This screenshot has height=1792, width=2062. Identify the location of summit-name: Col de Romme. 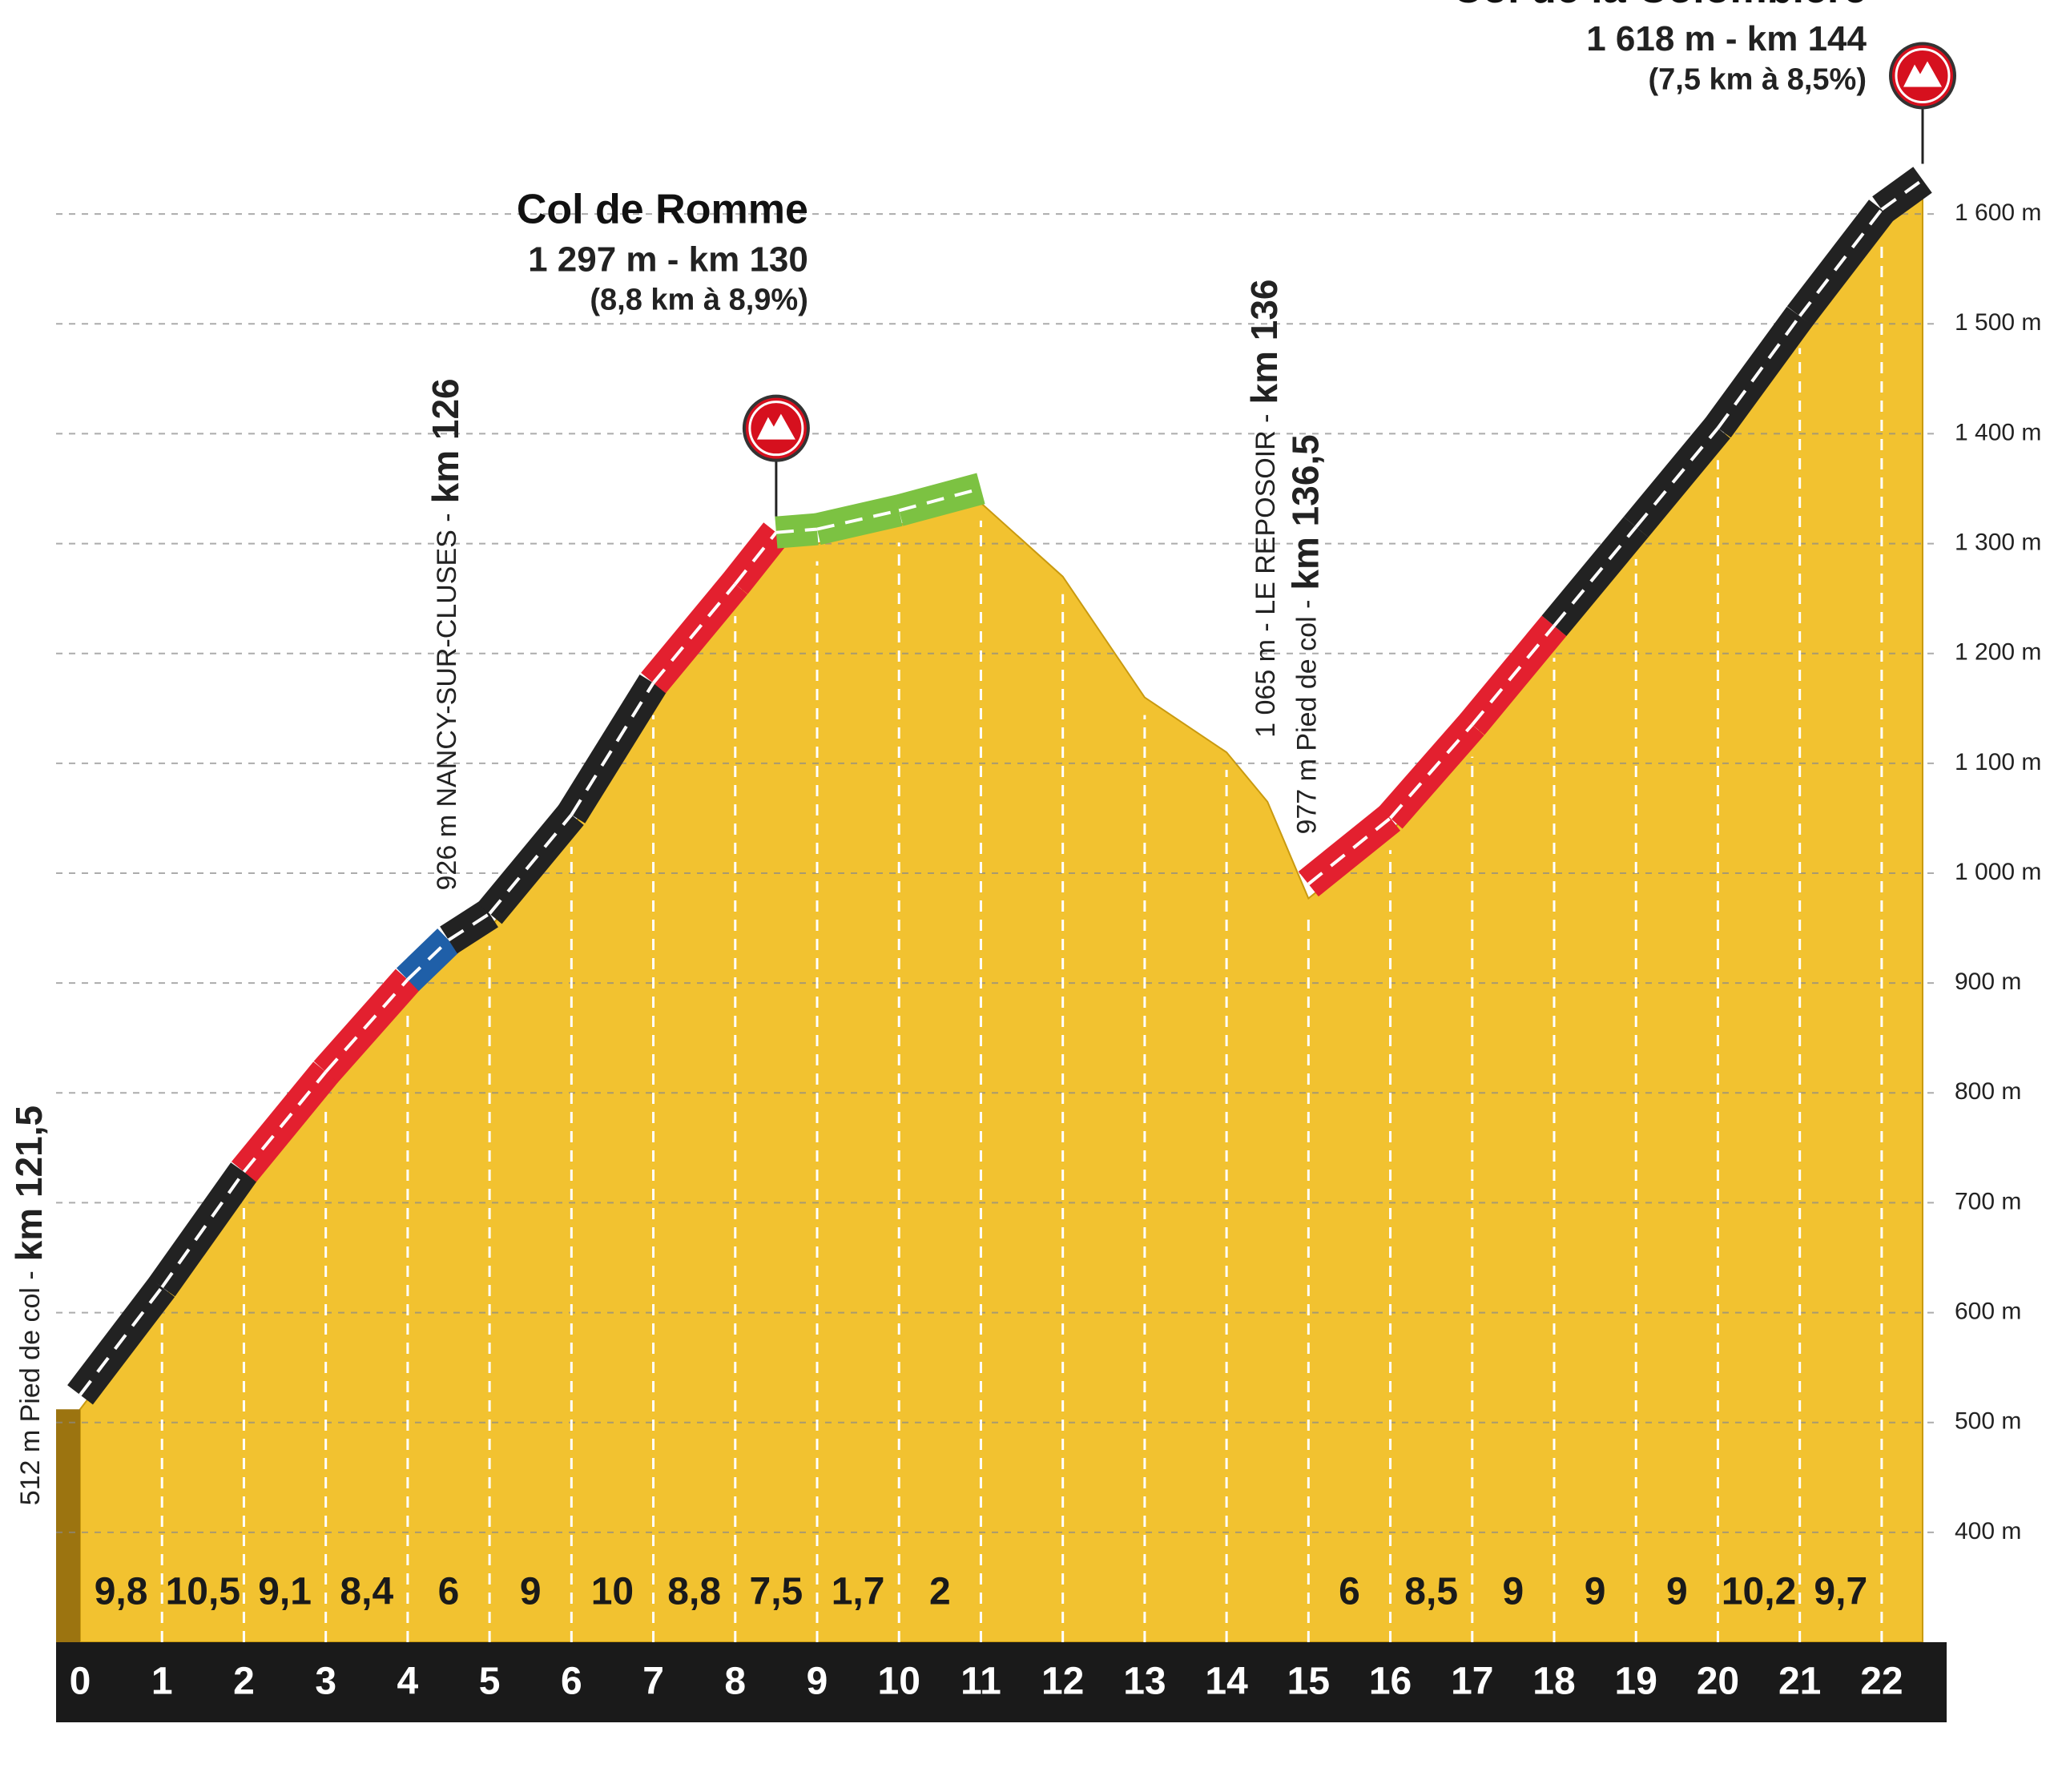
(662, 209).